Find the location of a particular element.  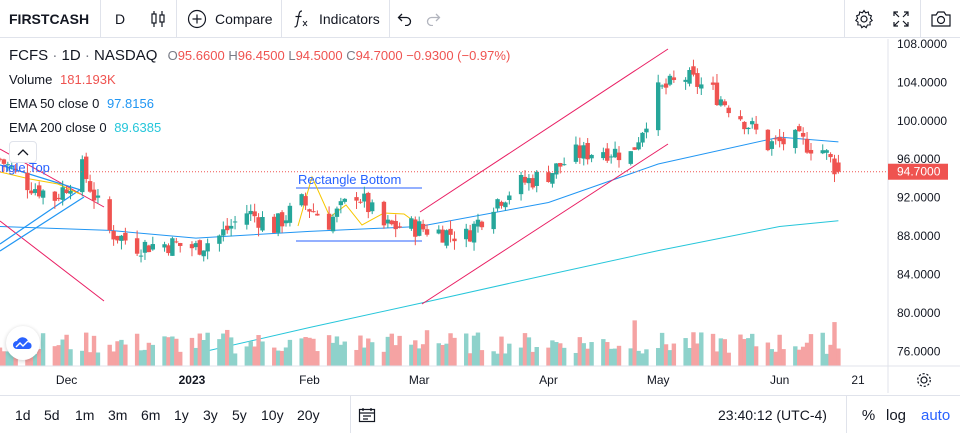

range-1y-button: 1y is located at coordinates (181, 415).